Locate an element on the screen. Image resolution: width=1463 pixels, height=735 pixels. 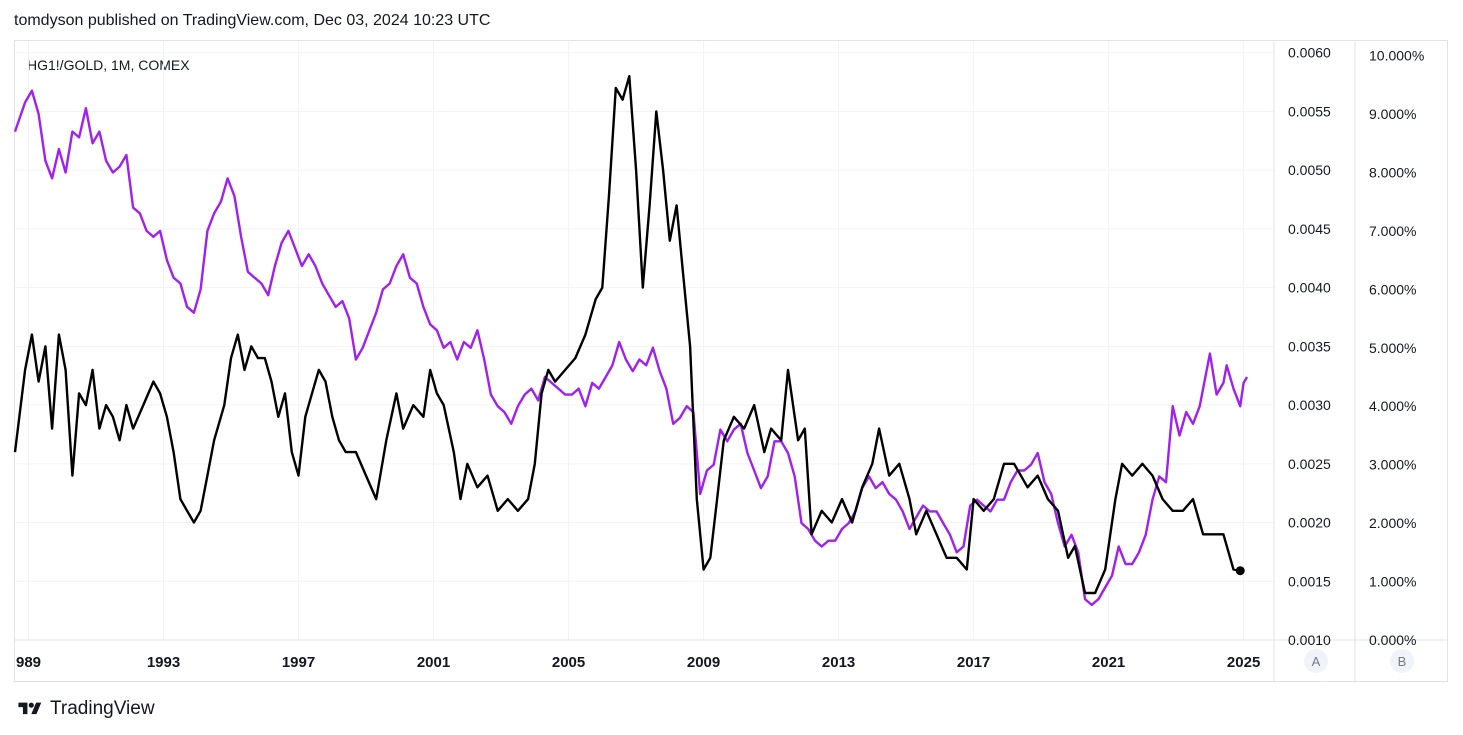
x-axis-tick-label: 1993 is located at coordinates (163, 662).